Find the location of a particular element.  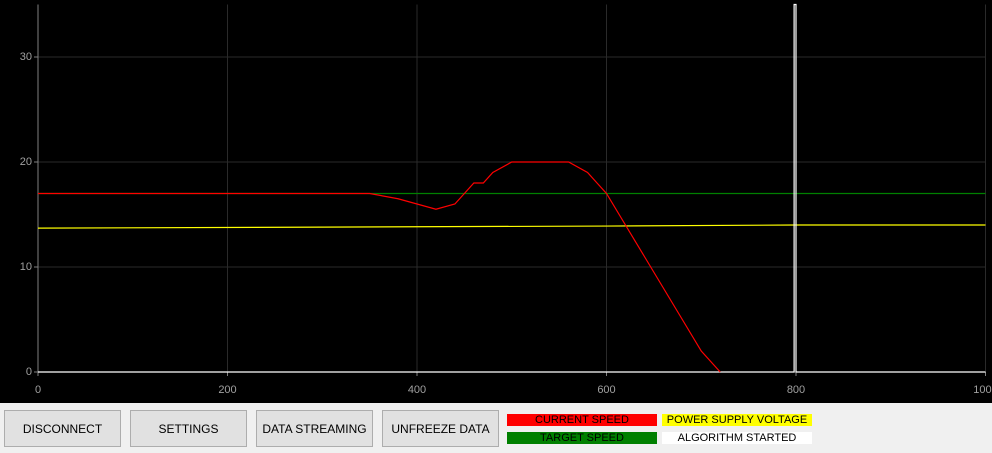

y-tick-label: 20 is located at coordinates (26, 162).